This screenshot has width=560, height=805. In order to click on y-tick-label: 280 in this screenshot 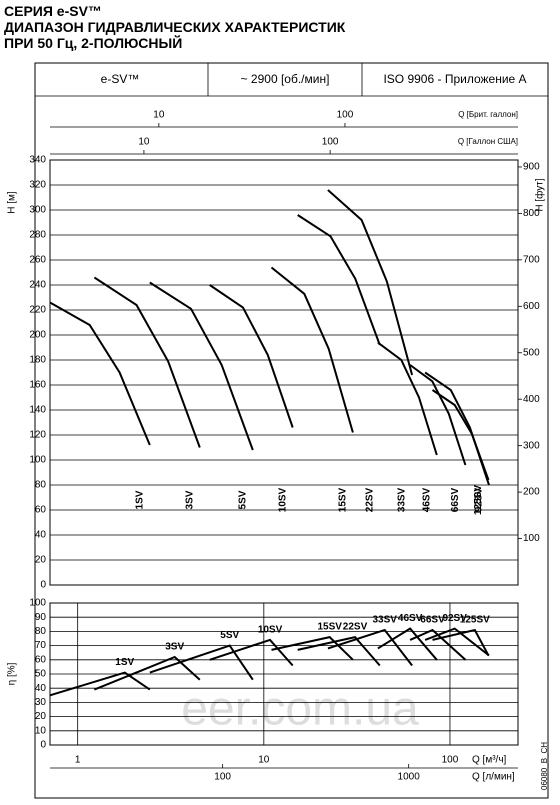, I will do `click(37, 235)`.